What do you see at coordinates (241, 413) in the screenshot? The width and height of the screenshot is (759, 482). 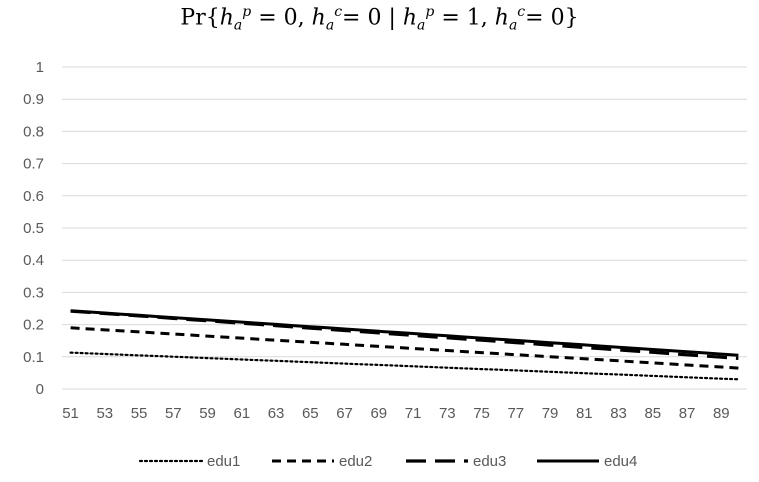 I see `x-tick-label: 61` at bounding box center [241, 413].